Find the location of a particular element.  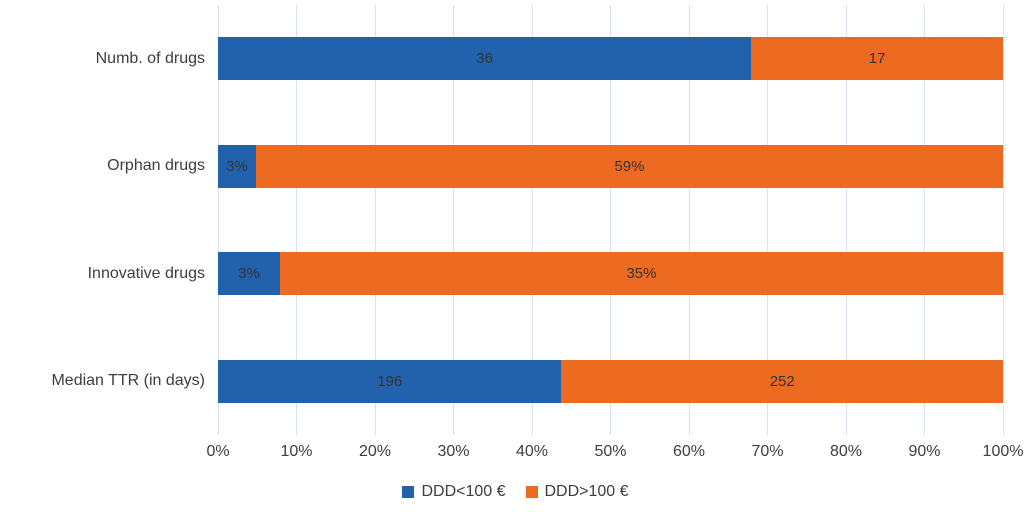

x-tick-label: 60% is located at coordinates (689, 451).